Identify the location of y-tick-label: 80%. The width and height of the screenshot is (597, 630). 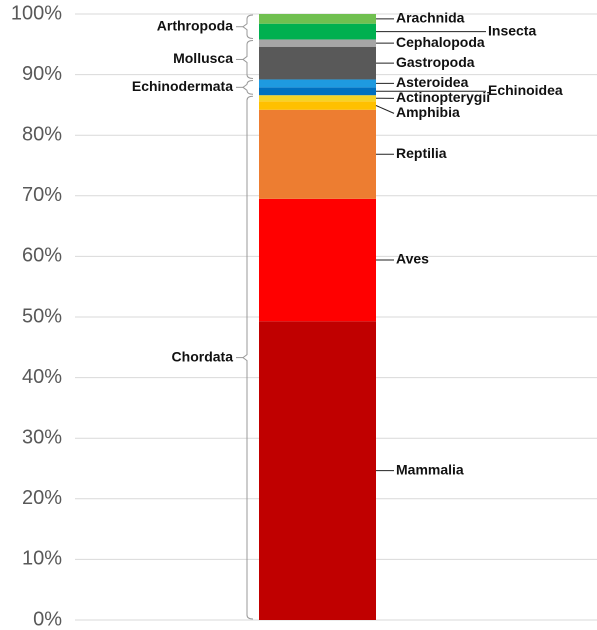
(42, 134).